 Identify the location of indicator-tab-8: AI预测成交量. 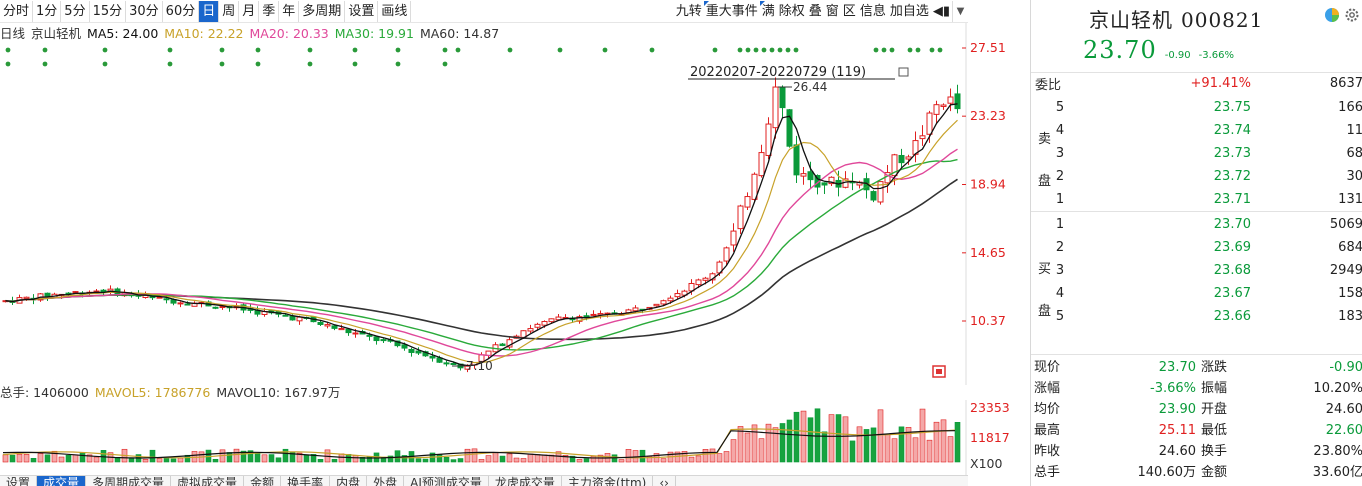
(446, 481).